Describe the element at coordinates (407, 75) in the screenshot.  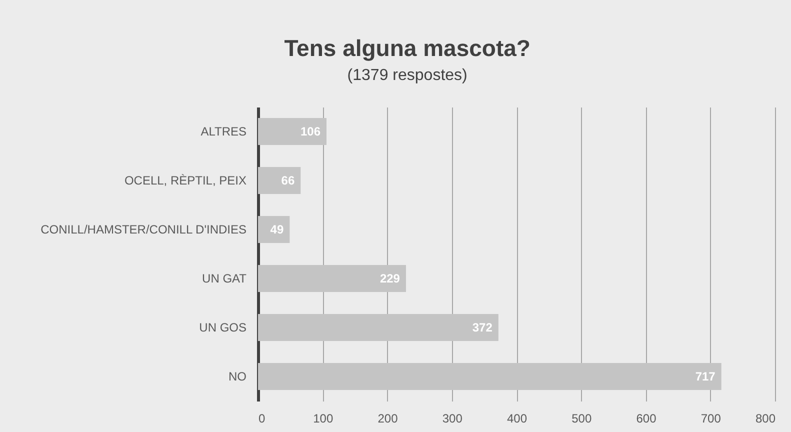
I see `chart-subtitle: (1379 respostes)` at that location.